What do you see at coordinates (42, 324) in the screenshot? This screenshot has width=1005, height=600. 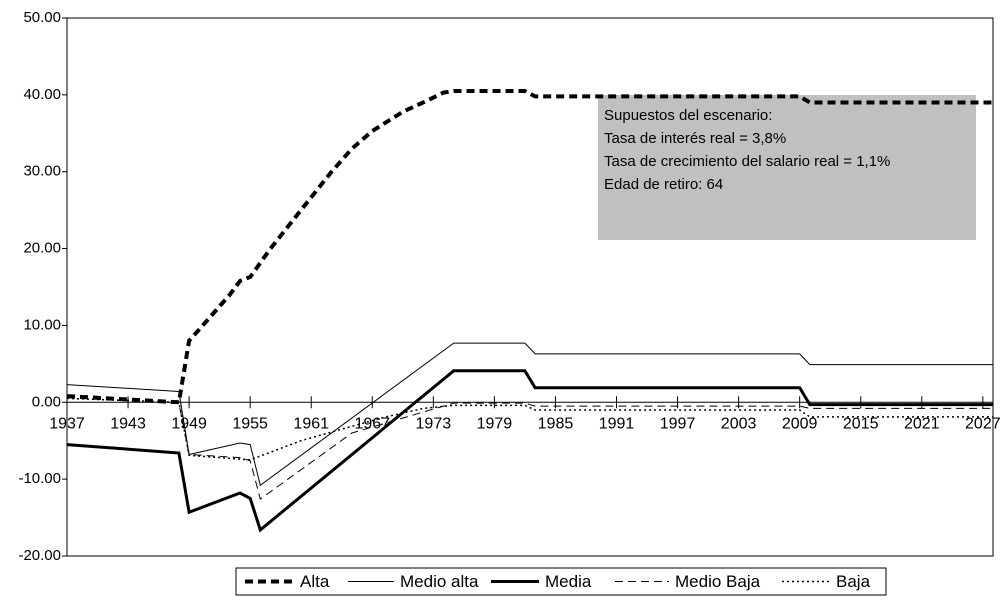 I see `y-tick-label: 10.00` at bounding box center [42, 324].